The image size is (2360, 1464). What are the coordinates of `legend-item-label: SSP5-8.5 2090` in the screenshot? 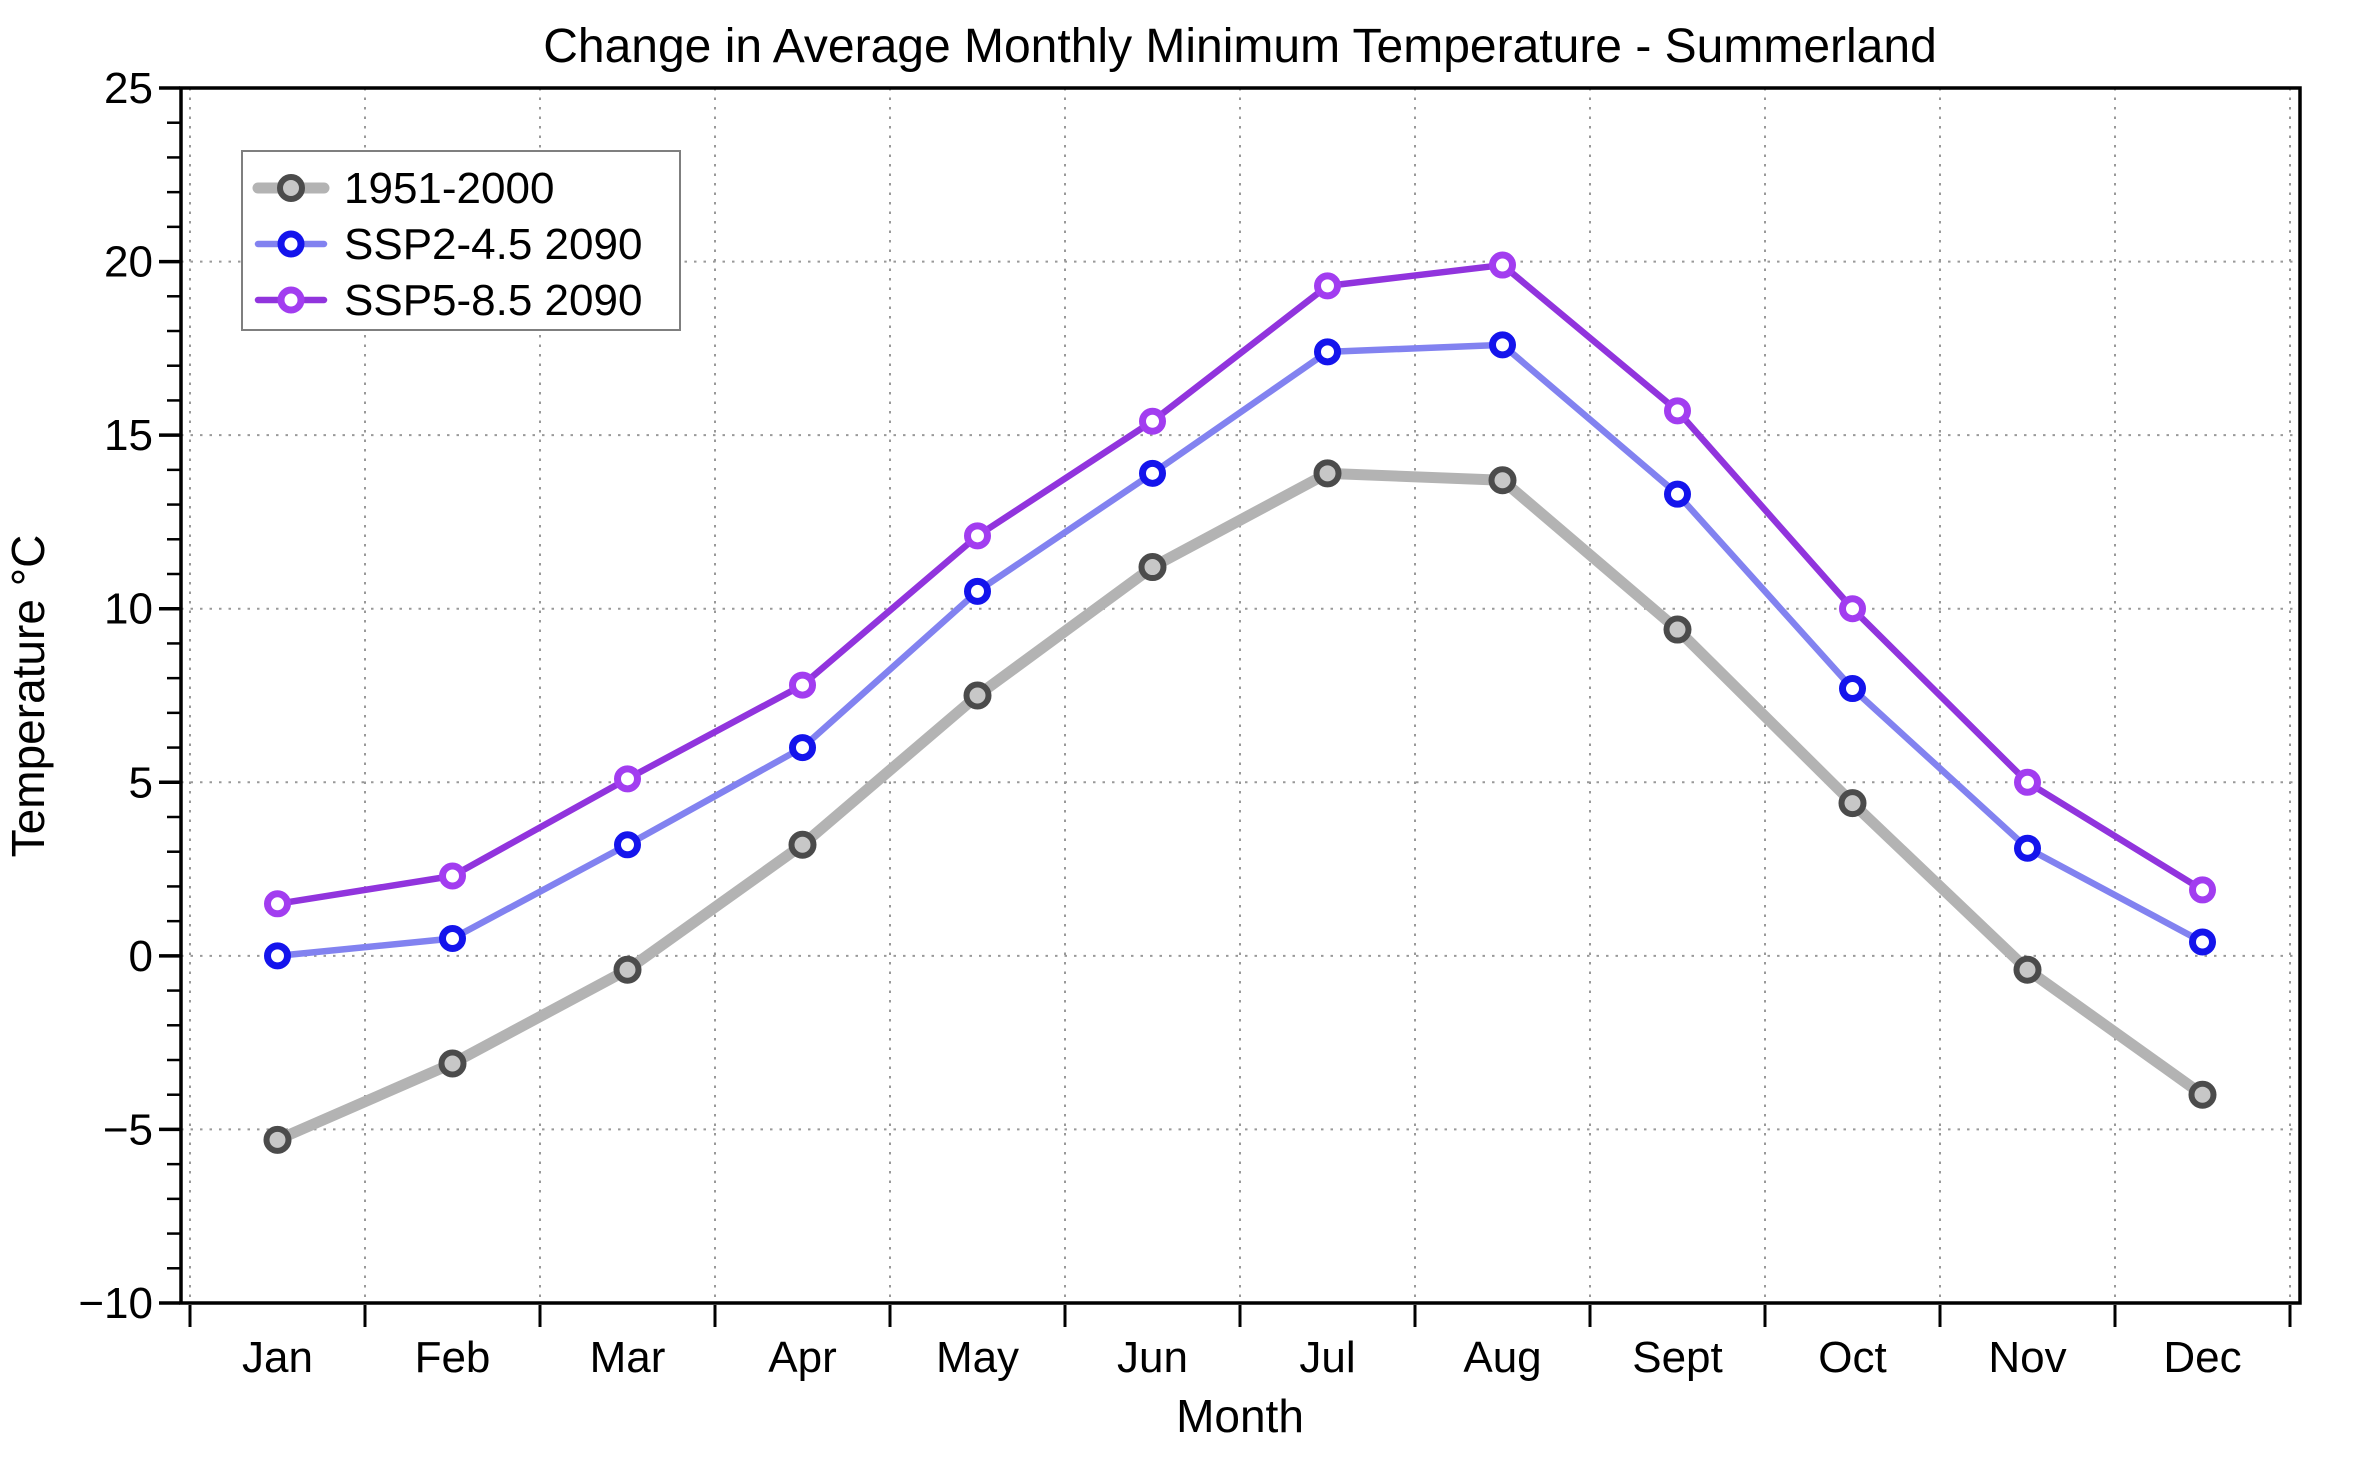 It's located at (493, 300).